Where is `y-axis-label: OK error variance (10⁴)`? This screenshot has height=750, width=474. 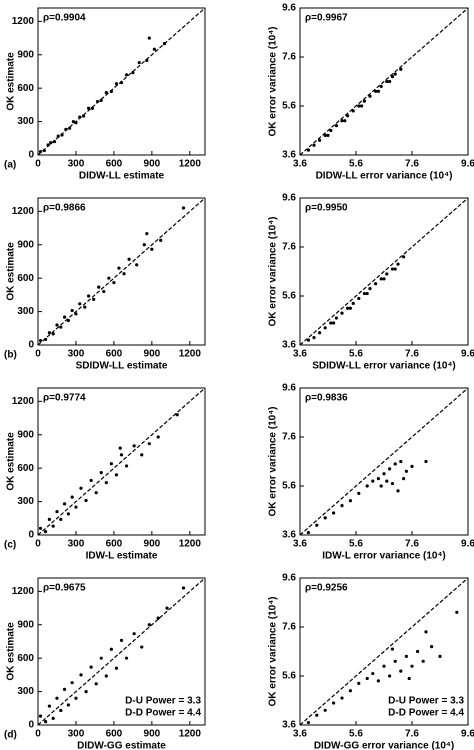
y-axis-label: OK error variance (10⁴) is located at coordinates (273, 652).